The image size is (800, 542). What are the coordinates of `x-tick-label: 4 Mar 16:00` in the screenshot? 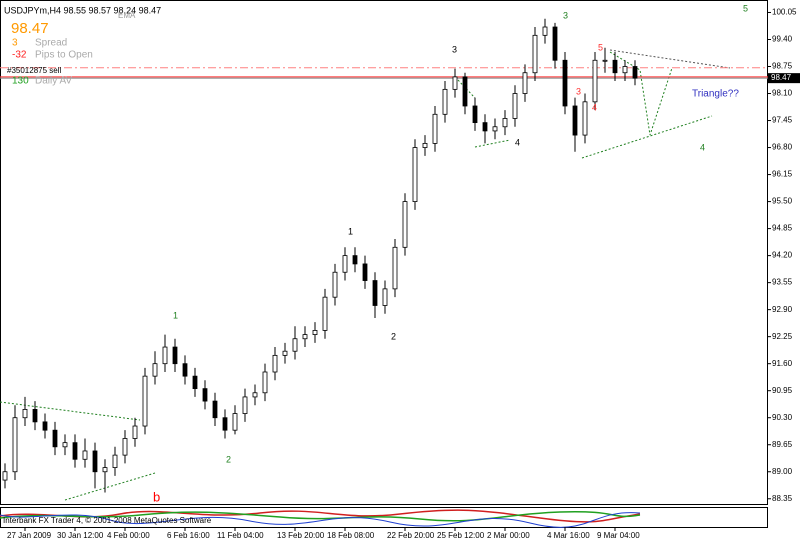 It's located at (568, 535).